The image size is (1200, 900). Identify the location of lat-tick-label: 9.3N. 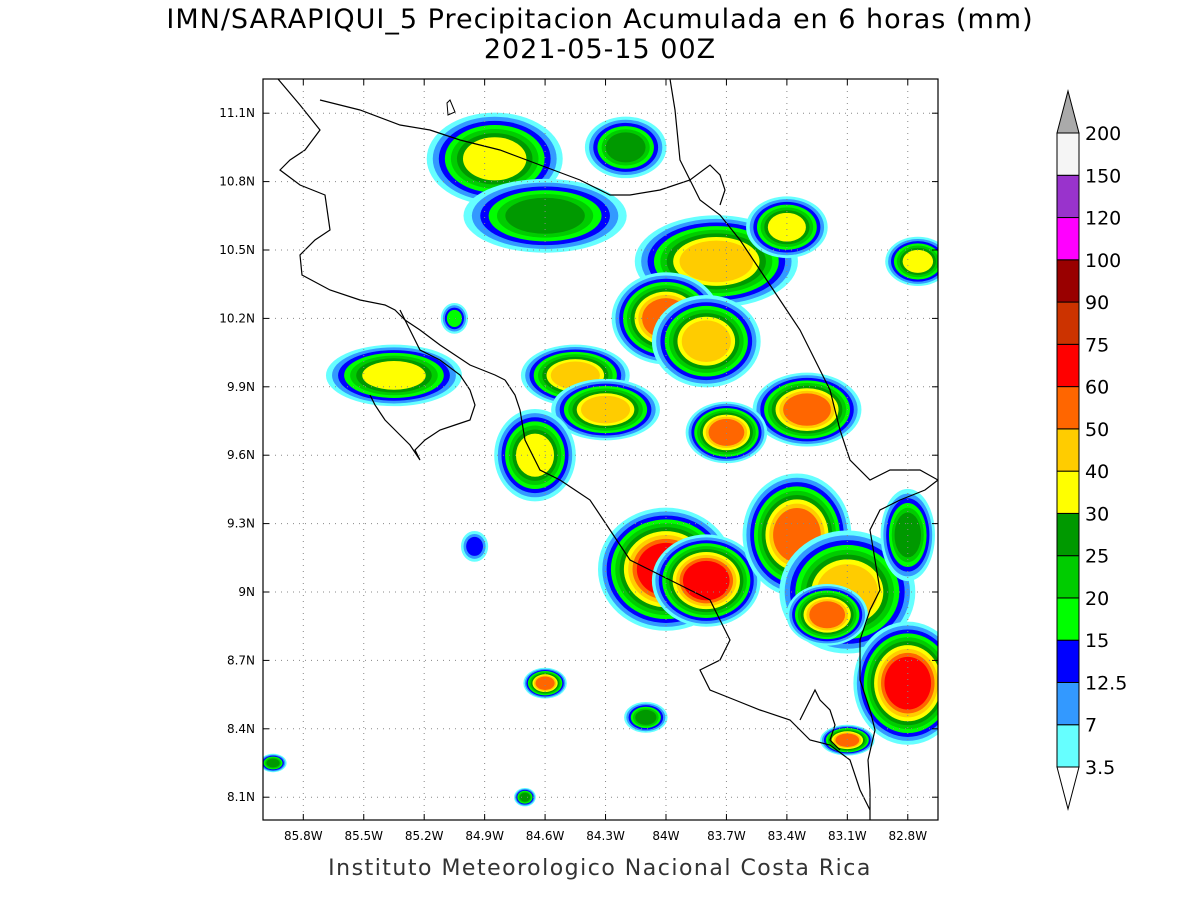
(241, 524).